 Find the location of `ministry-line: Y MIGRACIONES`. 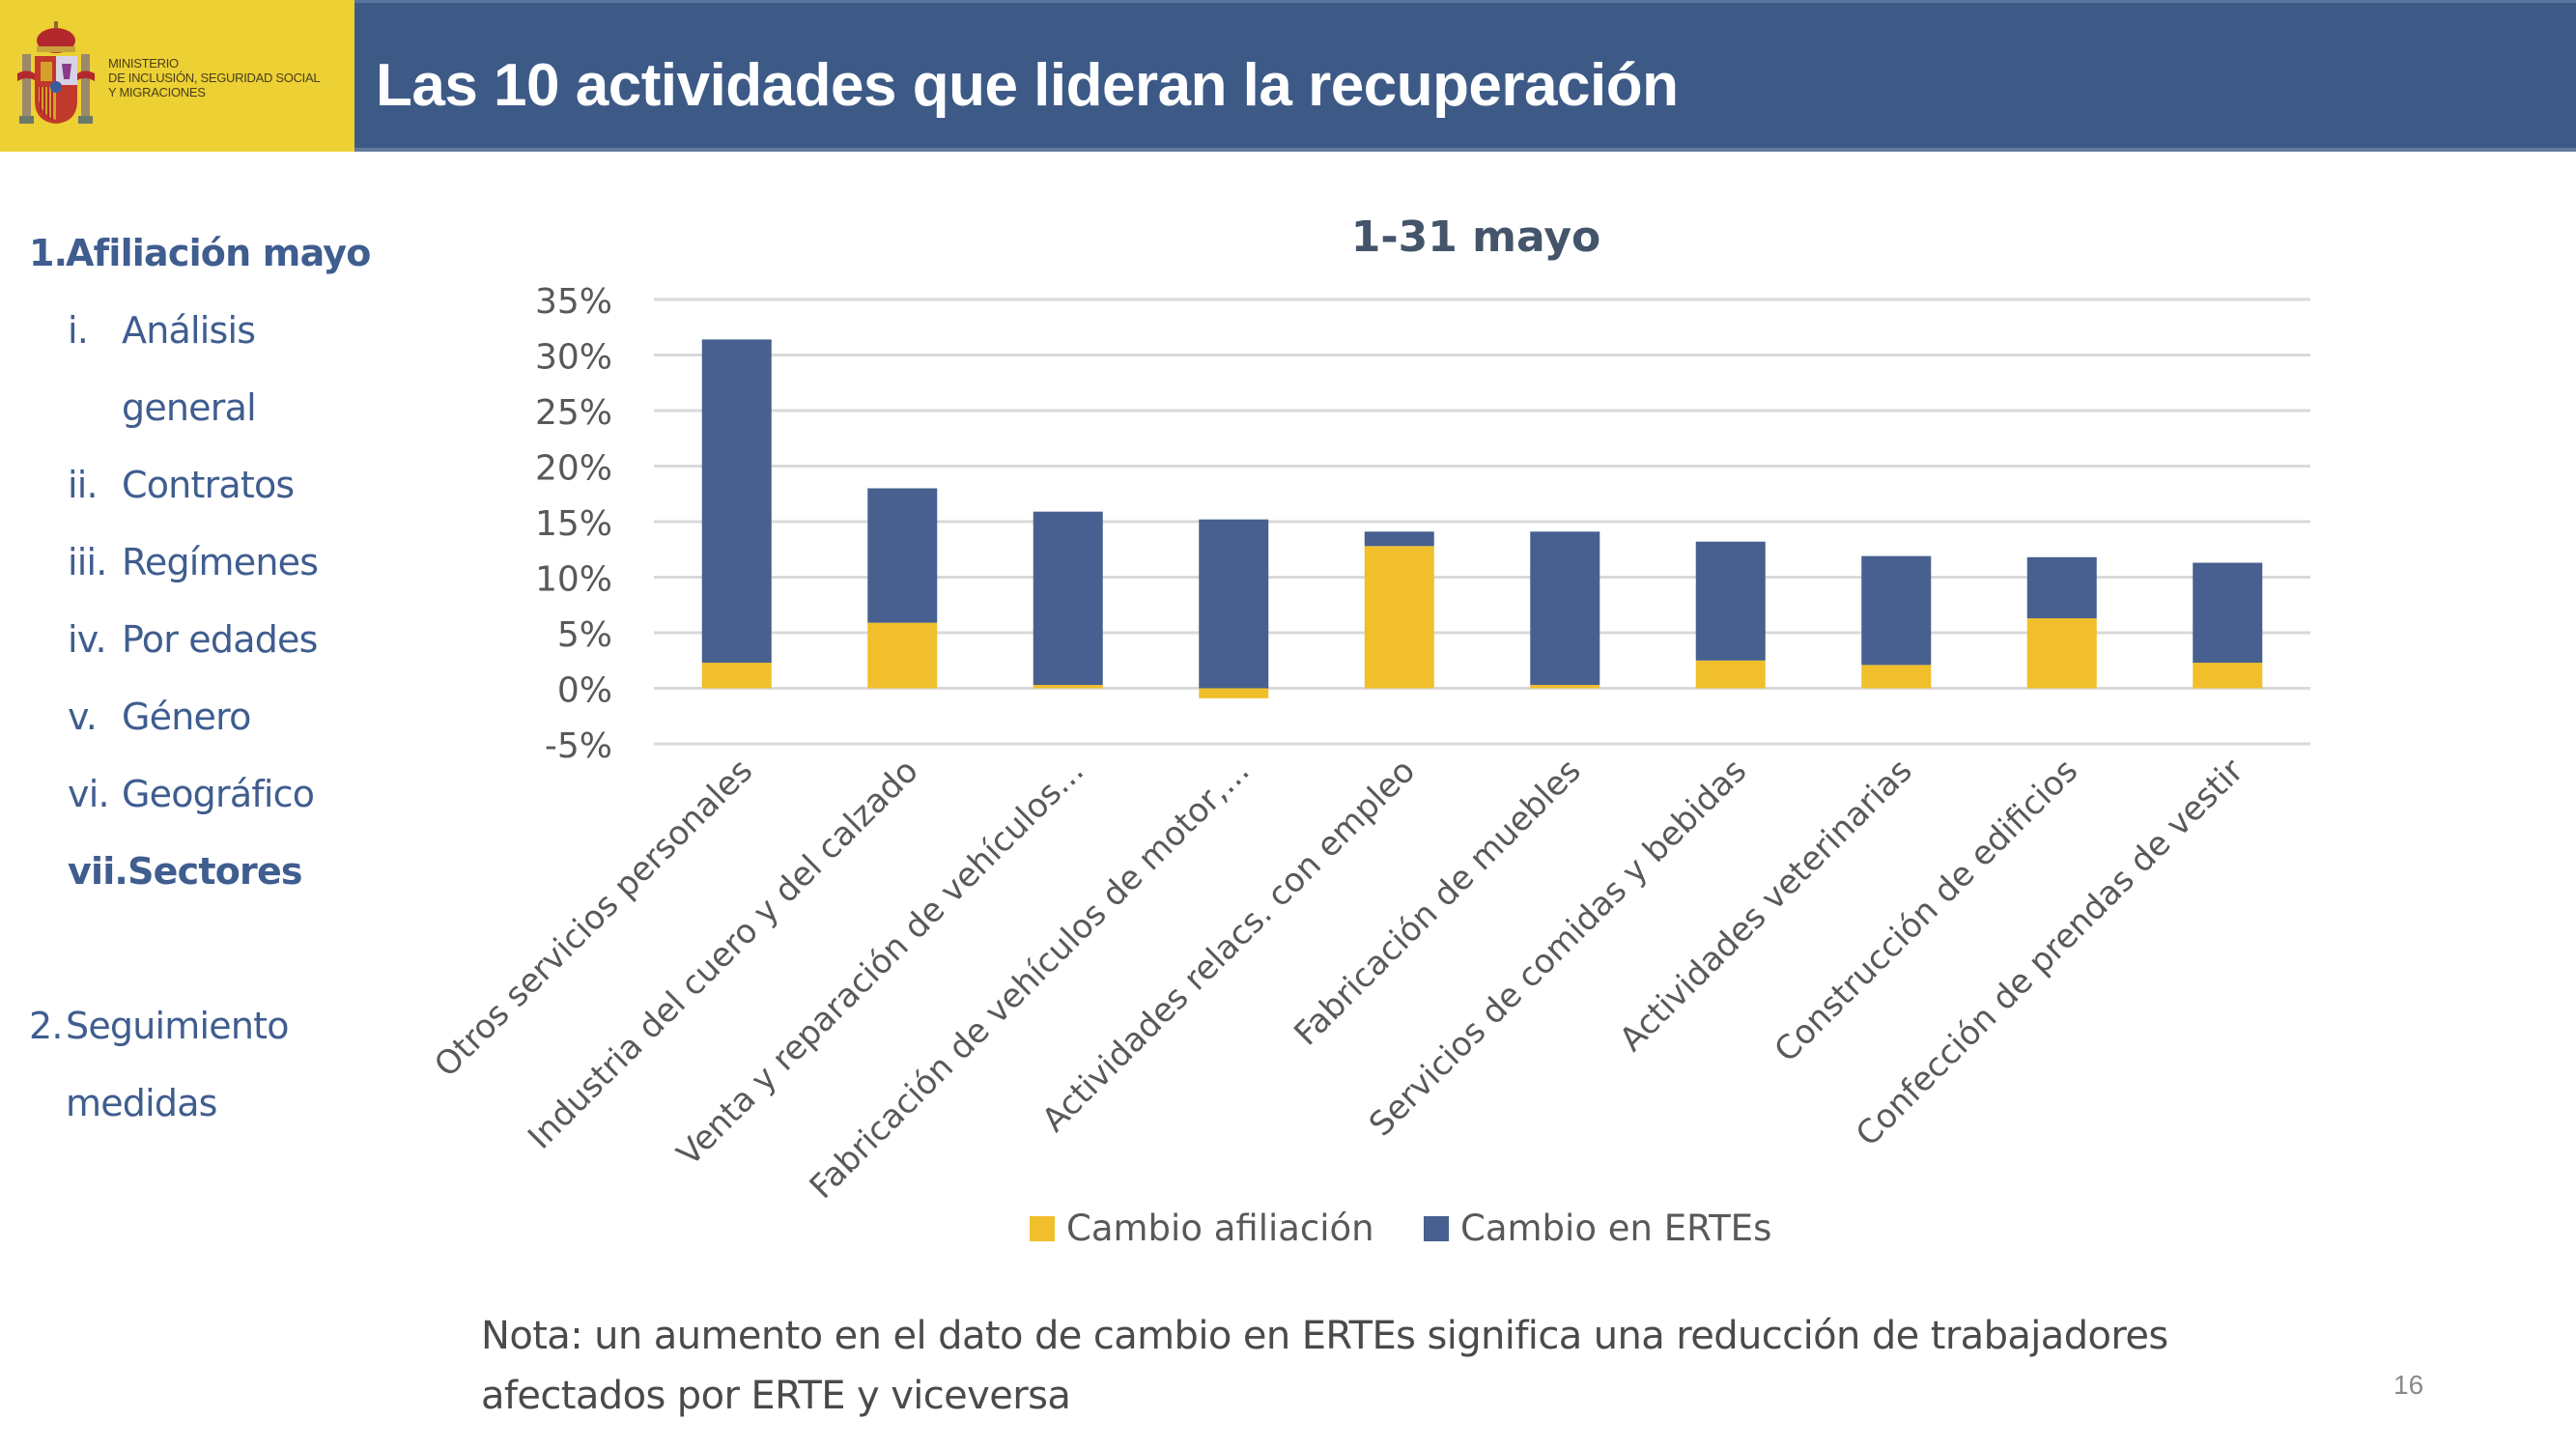

ministry-line: Y MIGRACIONES is located at coordinates (157, 92).